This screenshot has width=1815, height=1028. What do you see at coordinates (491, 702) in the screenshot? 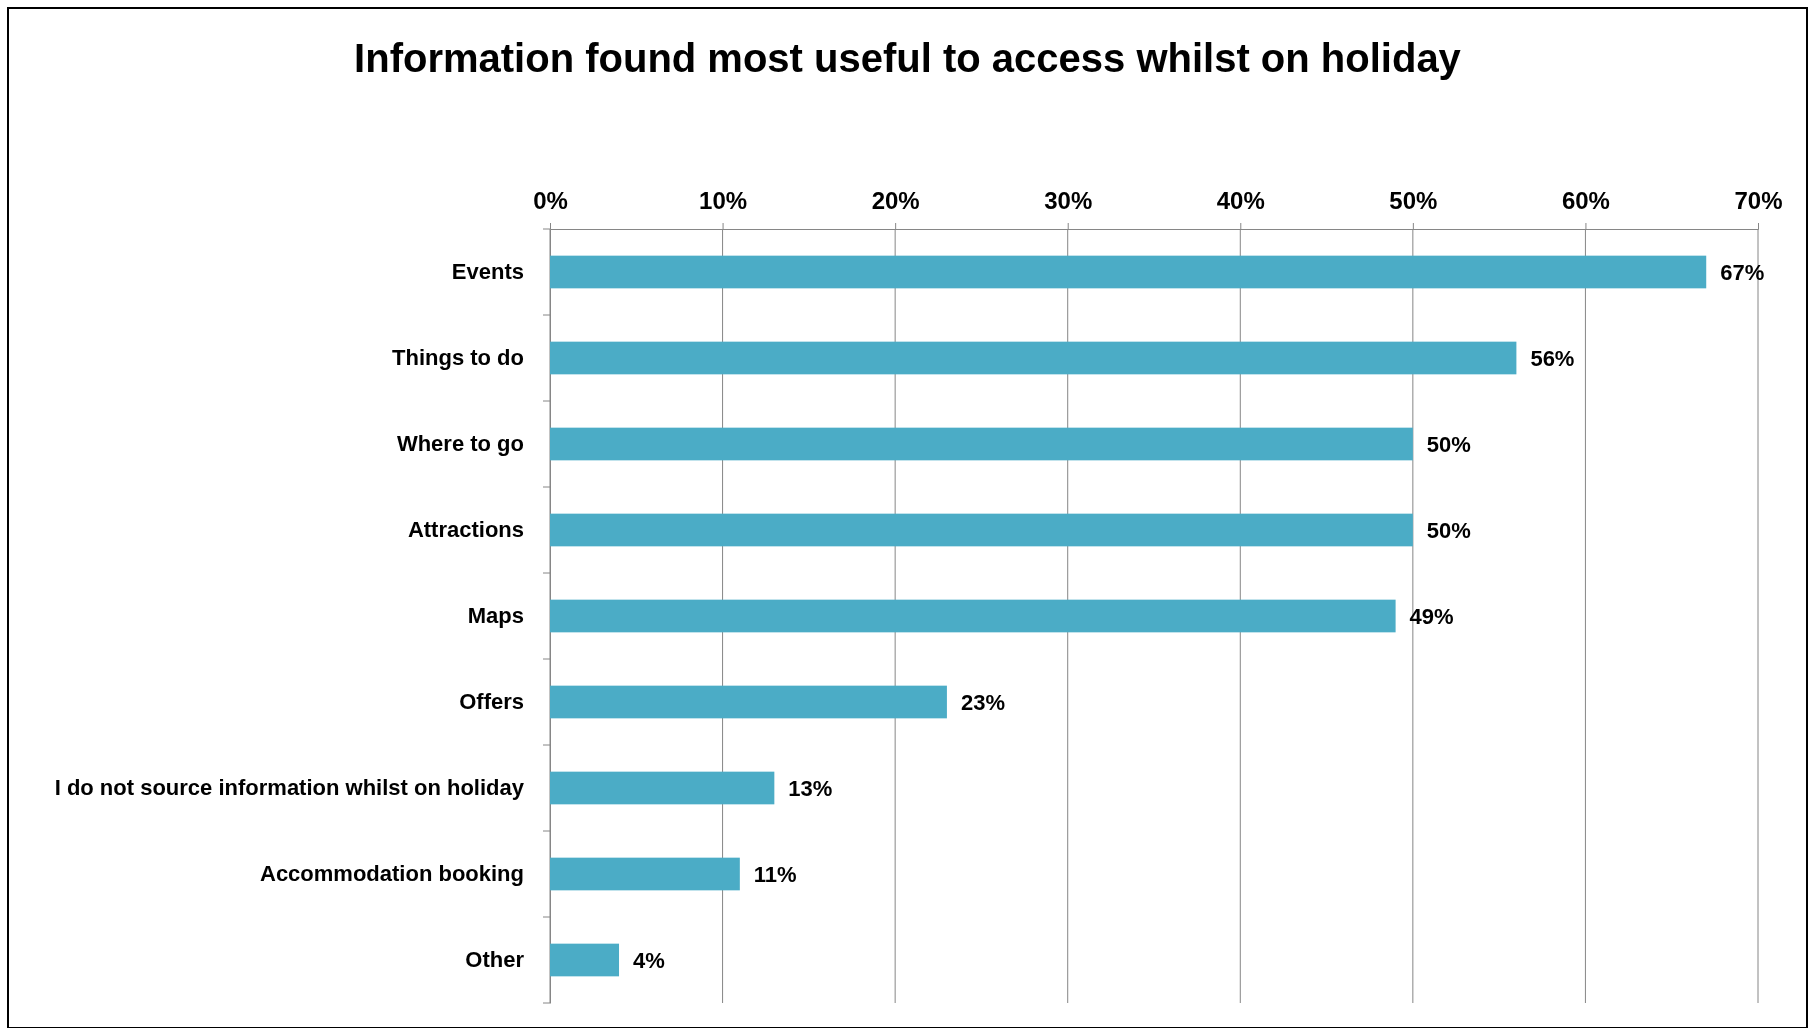
I see `y-tick-label: Offers` at bounding box center [491, 702].